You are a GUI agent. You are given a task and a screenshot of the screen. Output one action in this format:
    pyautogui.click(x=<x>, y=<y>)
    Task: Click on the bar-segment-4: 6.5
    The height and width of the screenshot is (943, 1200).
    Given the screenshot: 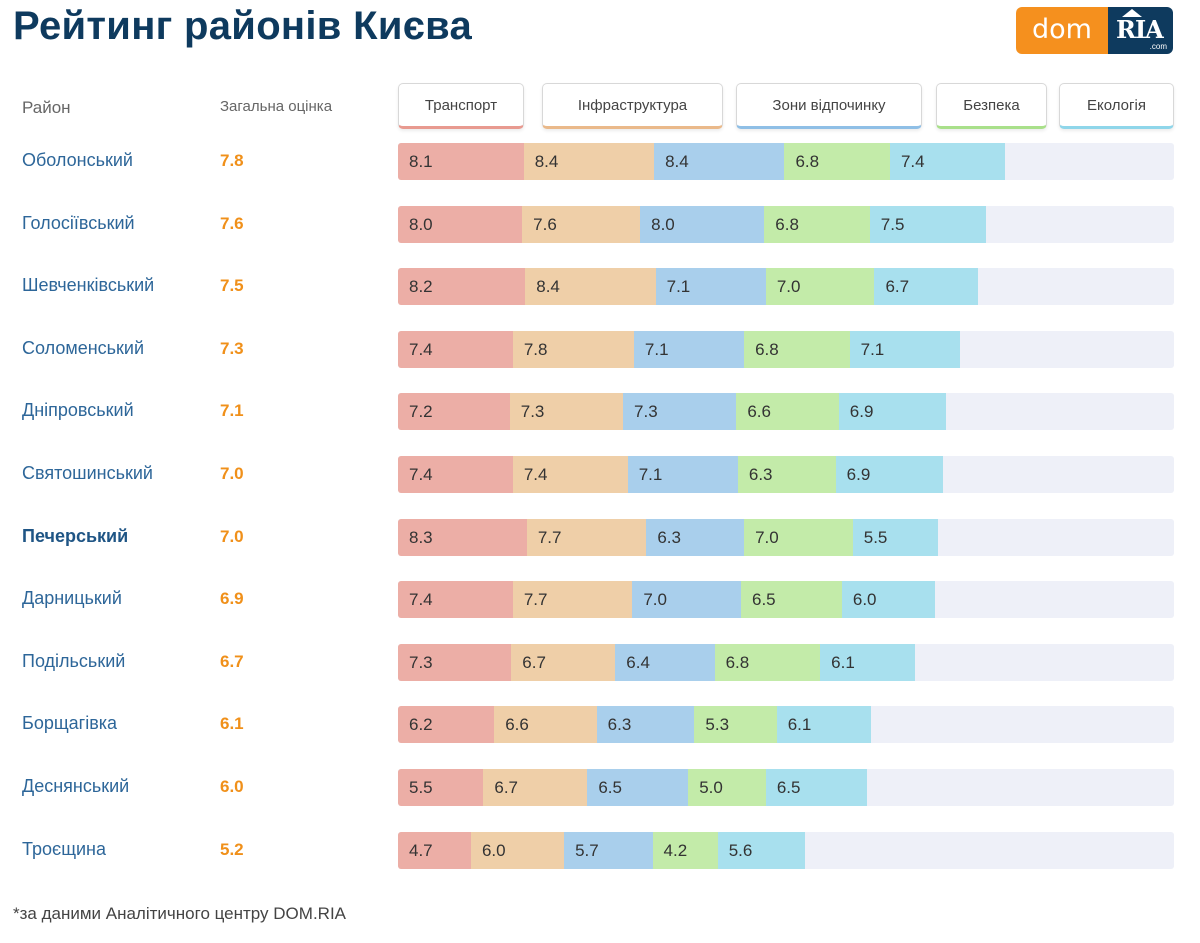 What is the action you would take?
    pyautogui.click(x=791, y=599)
    